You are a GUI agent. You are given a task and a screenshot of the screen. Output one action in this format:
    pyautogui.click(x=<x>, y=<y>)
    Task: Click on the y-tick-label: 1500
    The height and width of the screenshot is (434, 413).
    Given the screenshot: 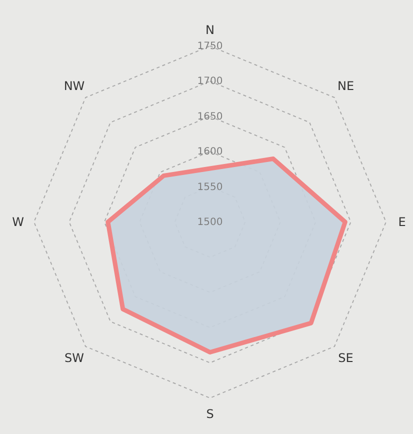 What is the action you would take?
    pyautogui.click(x=210, y=222)
    